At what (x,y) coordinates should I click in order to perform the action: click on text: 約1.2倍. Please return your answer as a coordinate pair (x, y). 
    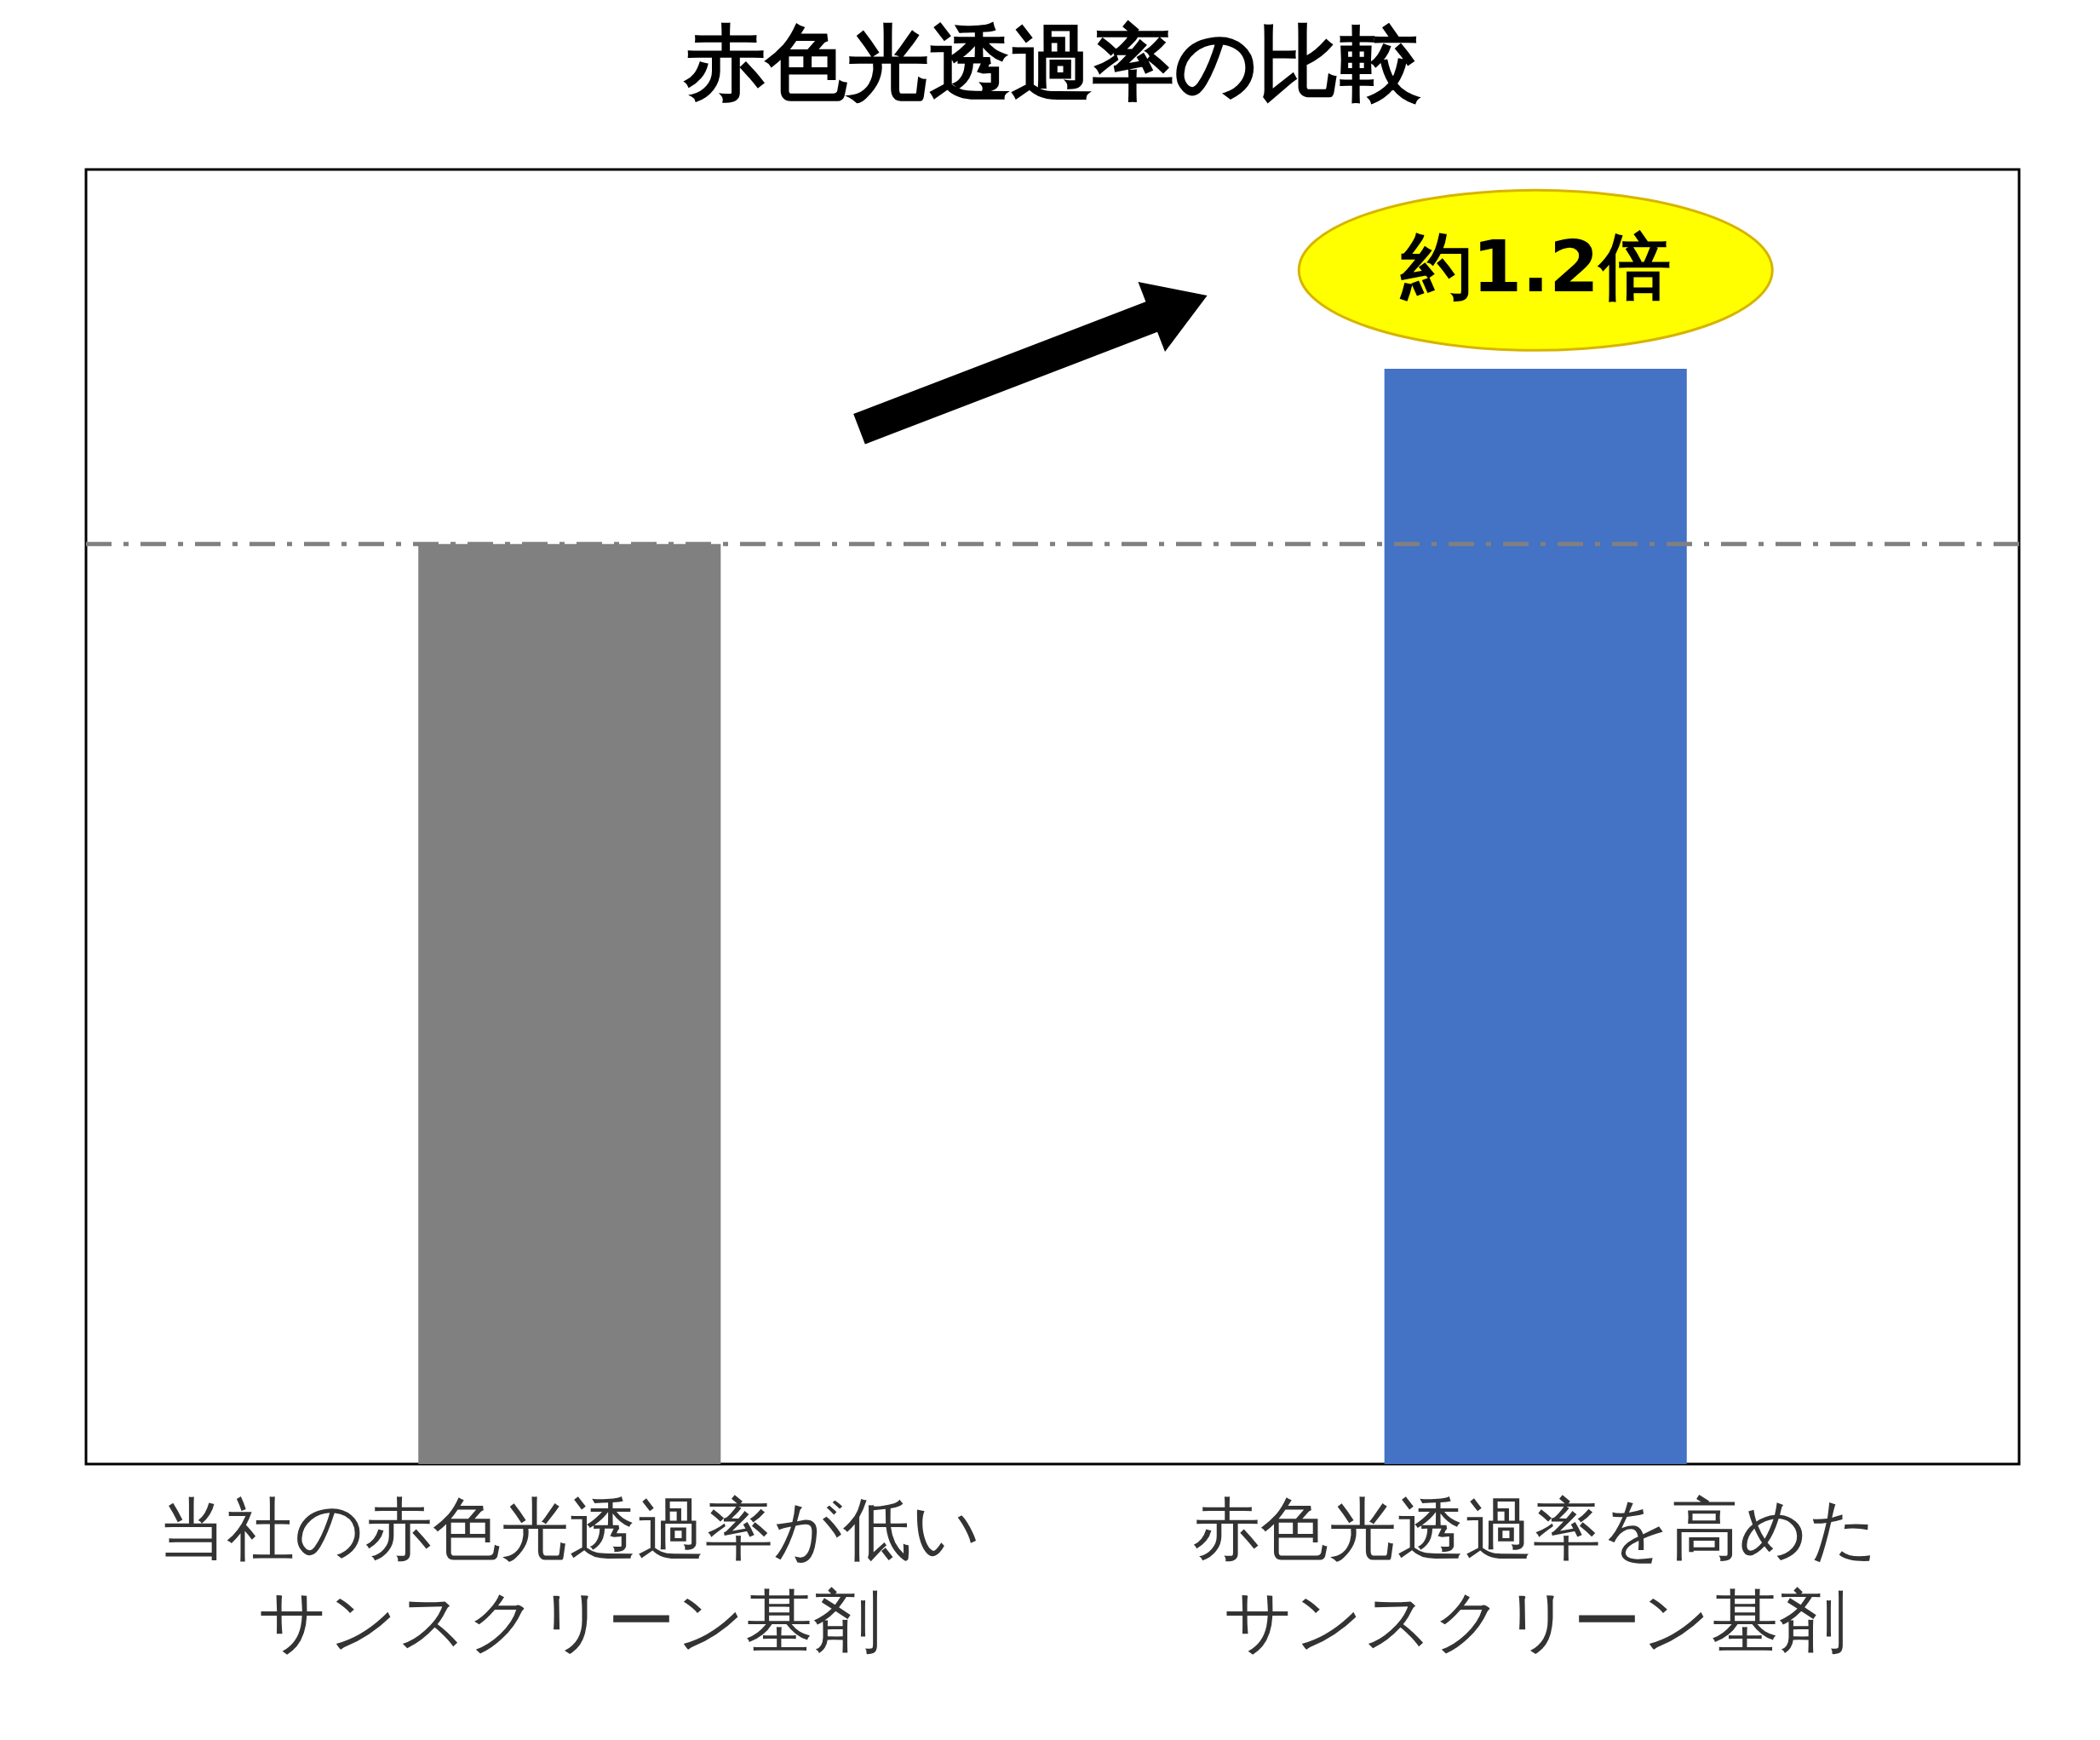
    Looking at the image, I should click on (1534, 267).